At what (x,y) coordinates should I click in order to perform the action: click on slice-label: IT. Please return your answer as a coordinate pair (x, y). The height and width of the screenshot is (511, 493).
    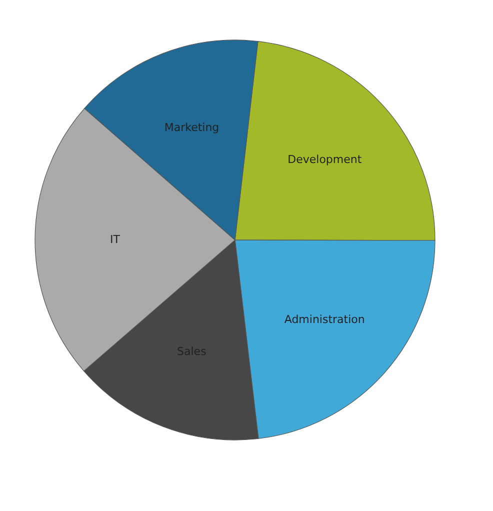
    Looking at the image, I should click on (115, 239).